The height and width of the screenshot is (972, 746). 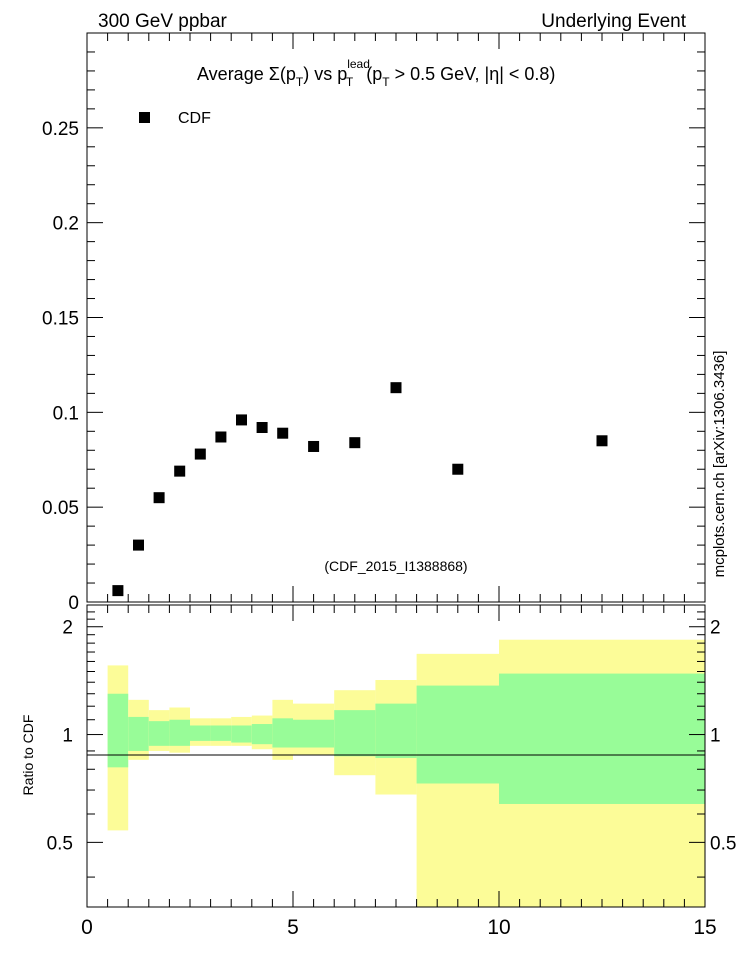 I want to click on title-sub-t-3: T, so click(x=386, y=82).